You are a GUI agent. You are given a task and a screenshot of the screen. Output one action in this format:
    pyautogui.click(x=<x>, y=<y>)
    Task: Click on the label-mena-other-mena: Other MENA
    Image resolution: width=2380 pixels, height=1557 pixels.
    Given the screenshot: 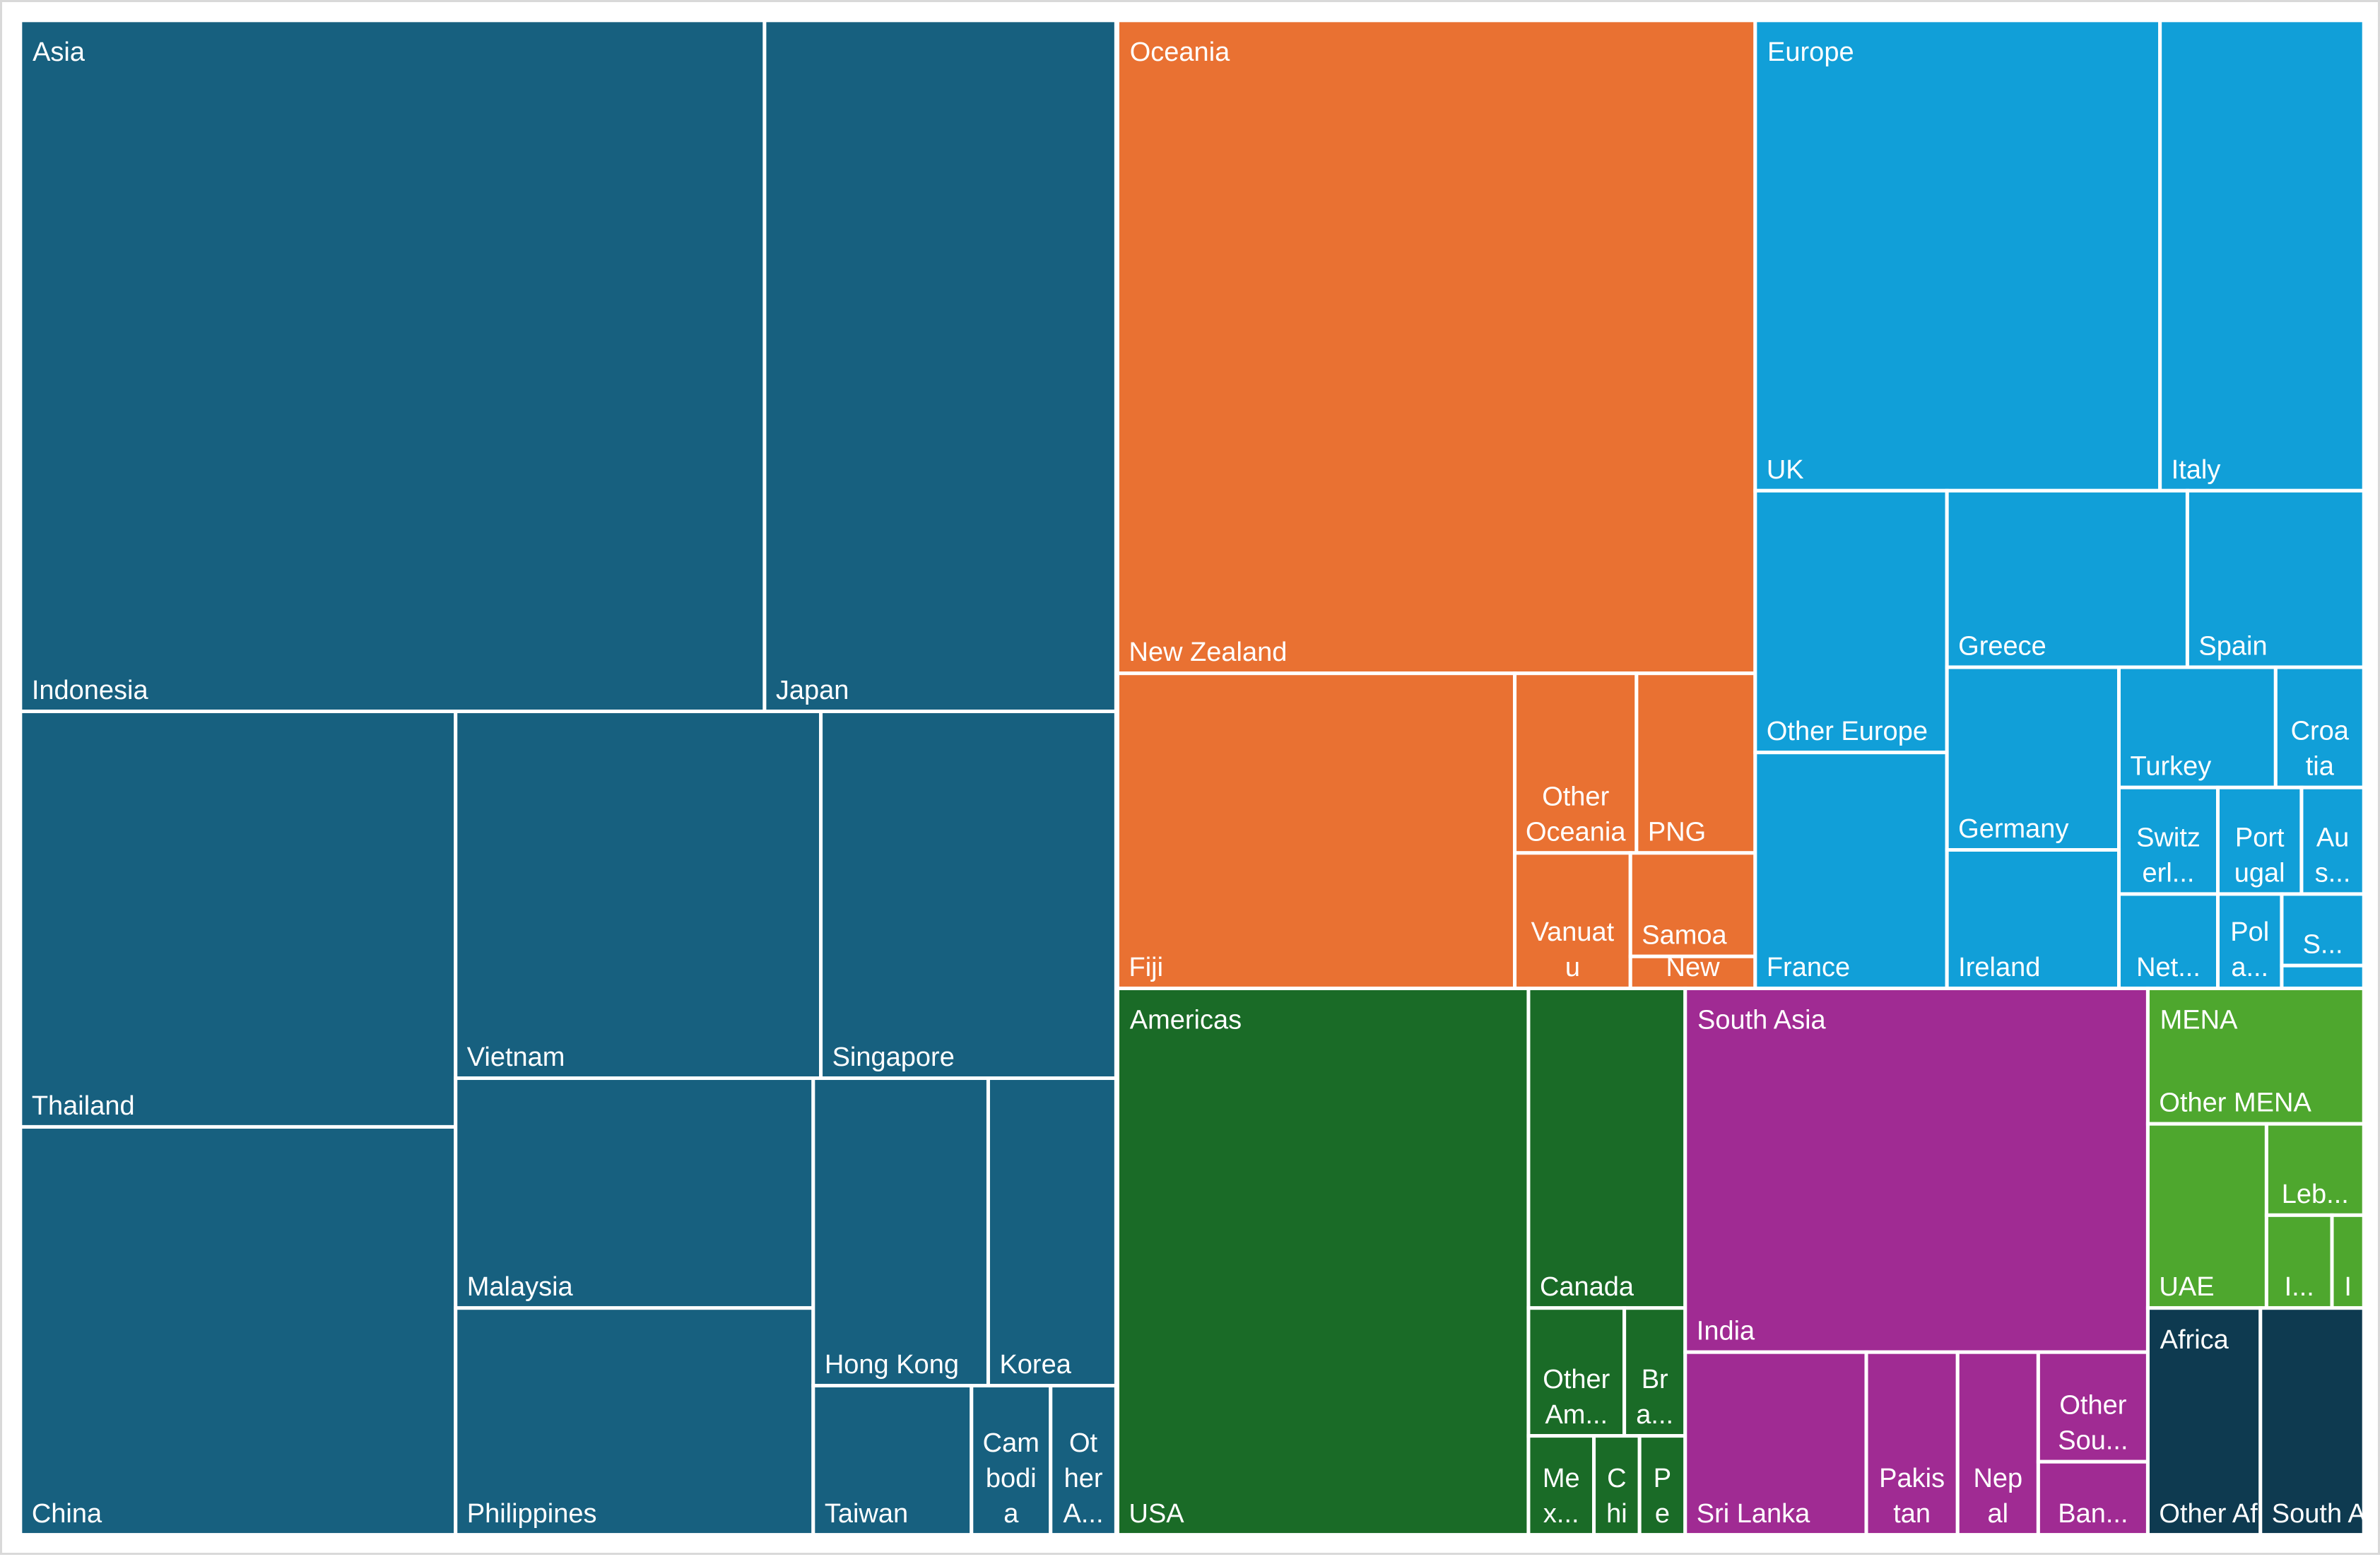 What is the action you would take?
    pyautogui.click(x=2235, y=1103)
    